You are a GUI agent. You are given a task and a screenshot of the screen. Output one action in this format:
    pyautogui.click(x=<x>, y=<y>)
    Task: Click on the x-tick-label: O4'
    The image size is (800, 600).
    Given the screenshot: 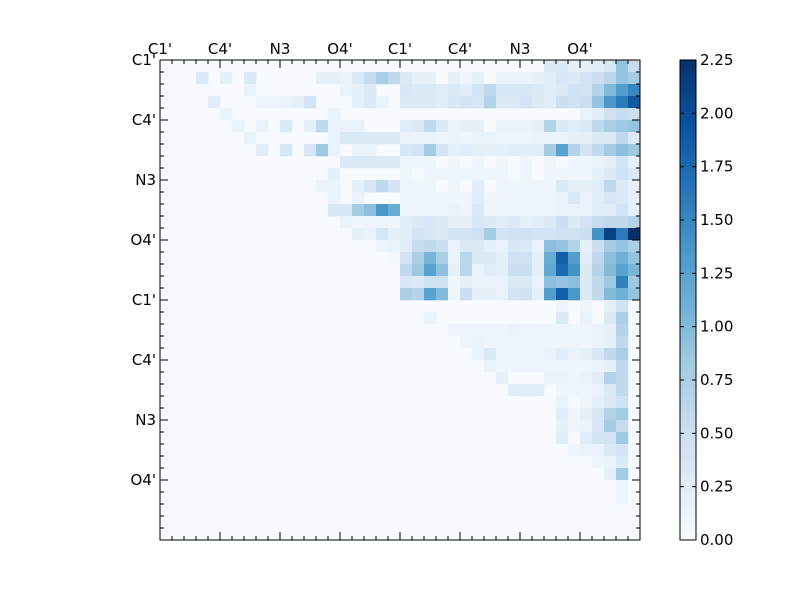 What is the action you would take?
    pyautogui.click(x=579, y=49)
    